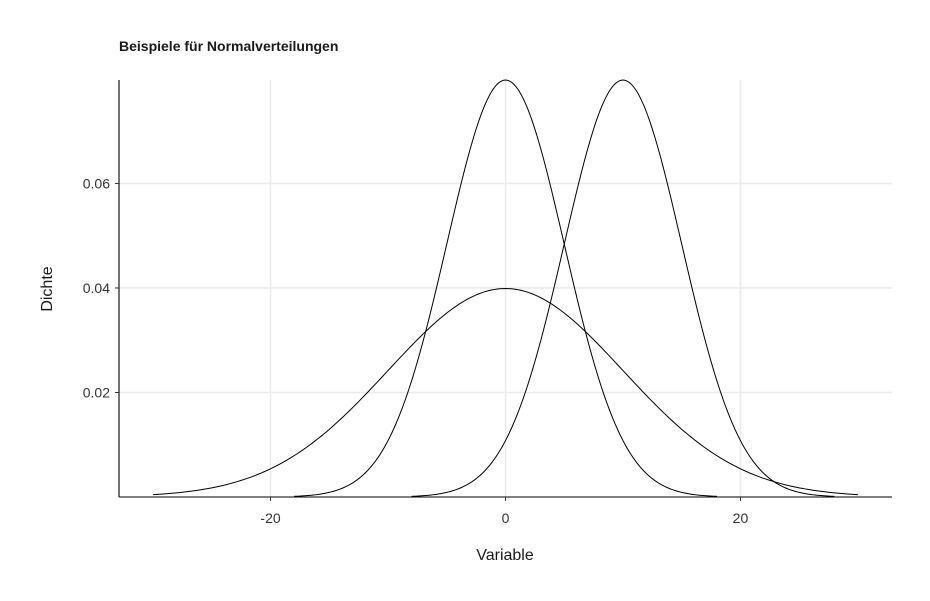 The width and height of the screenshot is (930, 601). I want to click on chart-title: Beispiele für Normalverteilungen, so click(228, 46).